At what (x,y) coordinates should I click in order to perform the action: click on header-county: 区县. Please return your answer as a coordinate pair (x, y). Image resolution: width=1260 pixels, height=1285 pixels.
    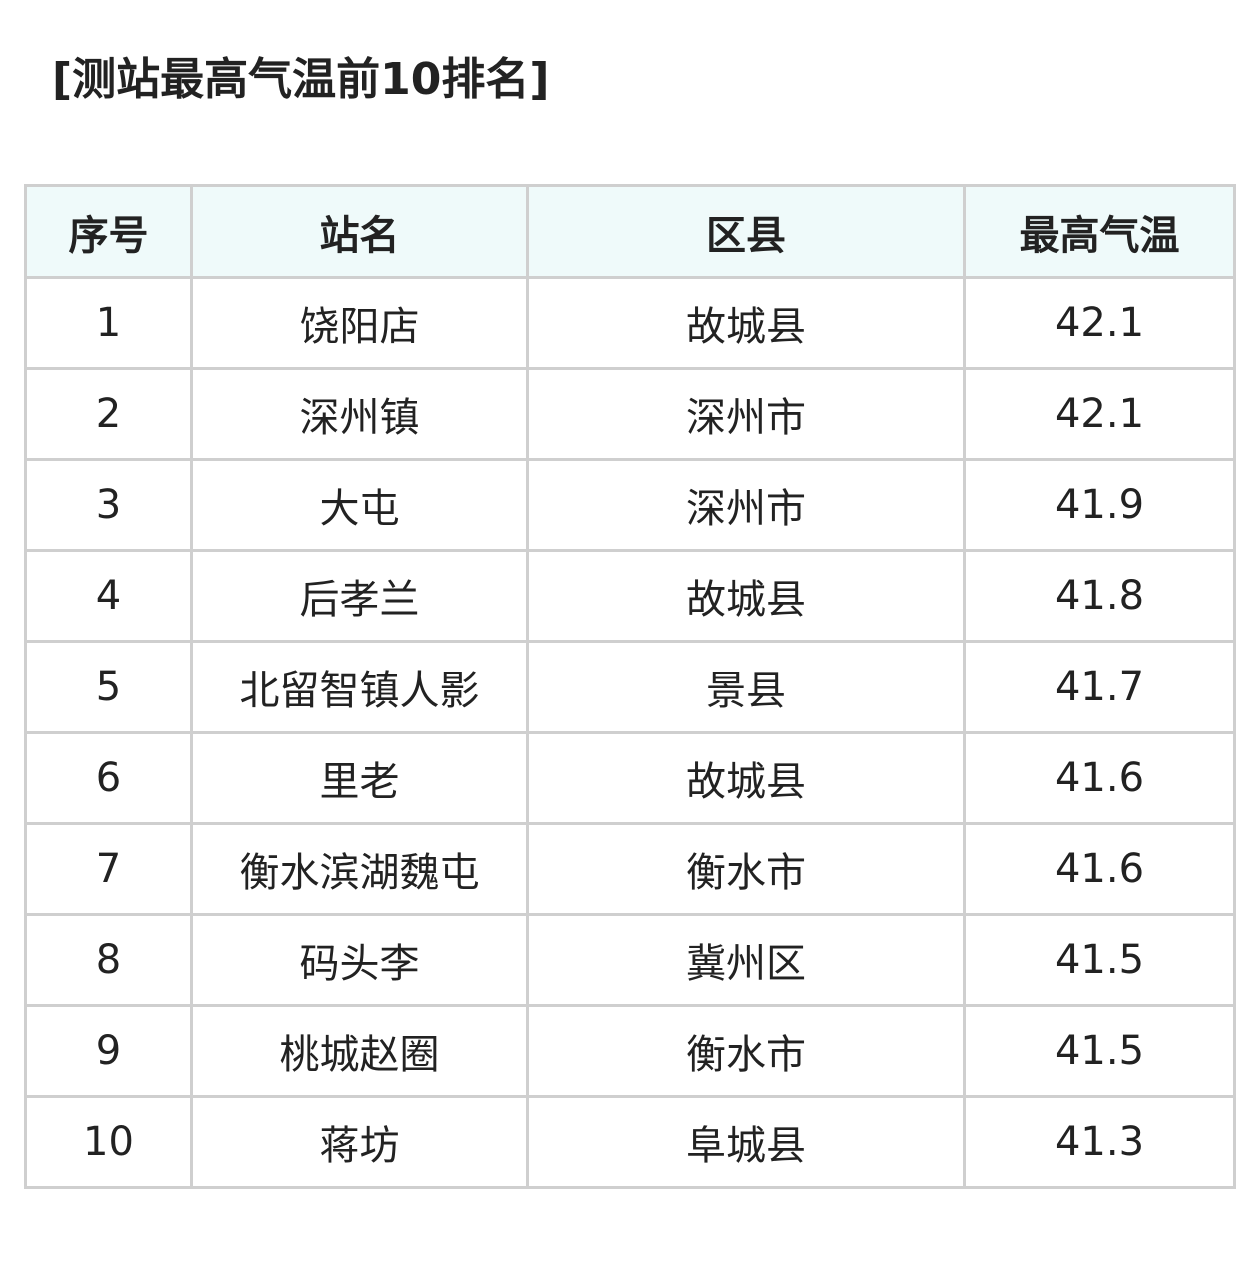
    Looking at the image, I should click on (746, 231).